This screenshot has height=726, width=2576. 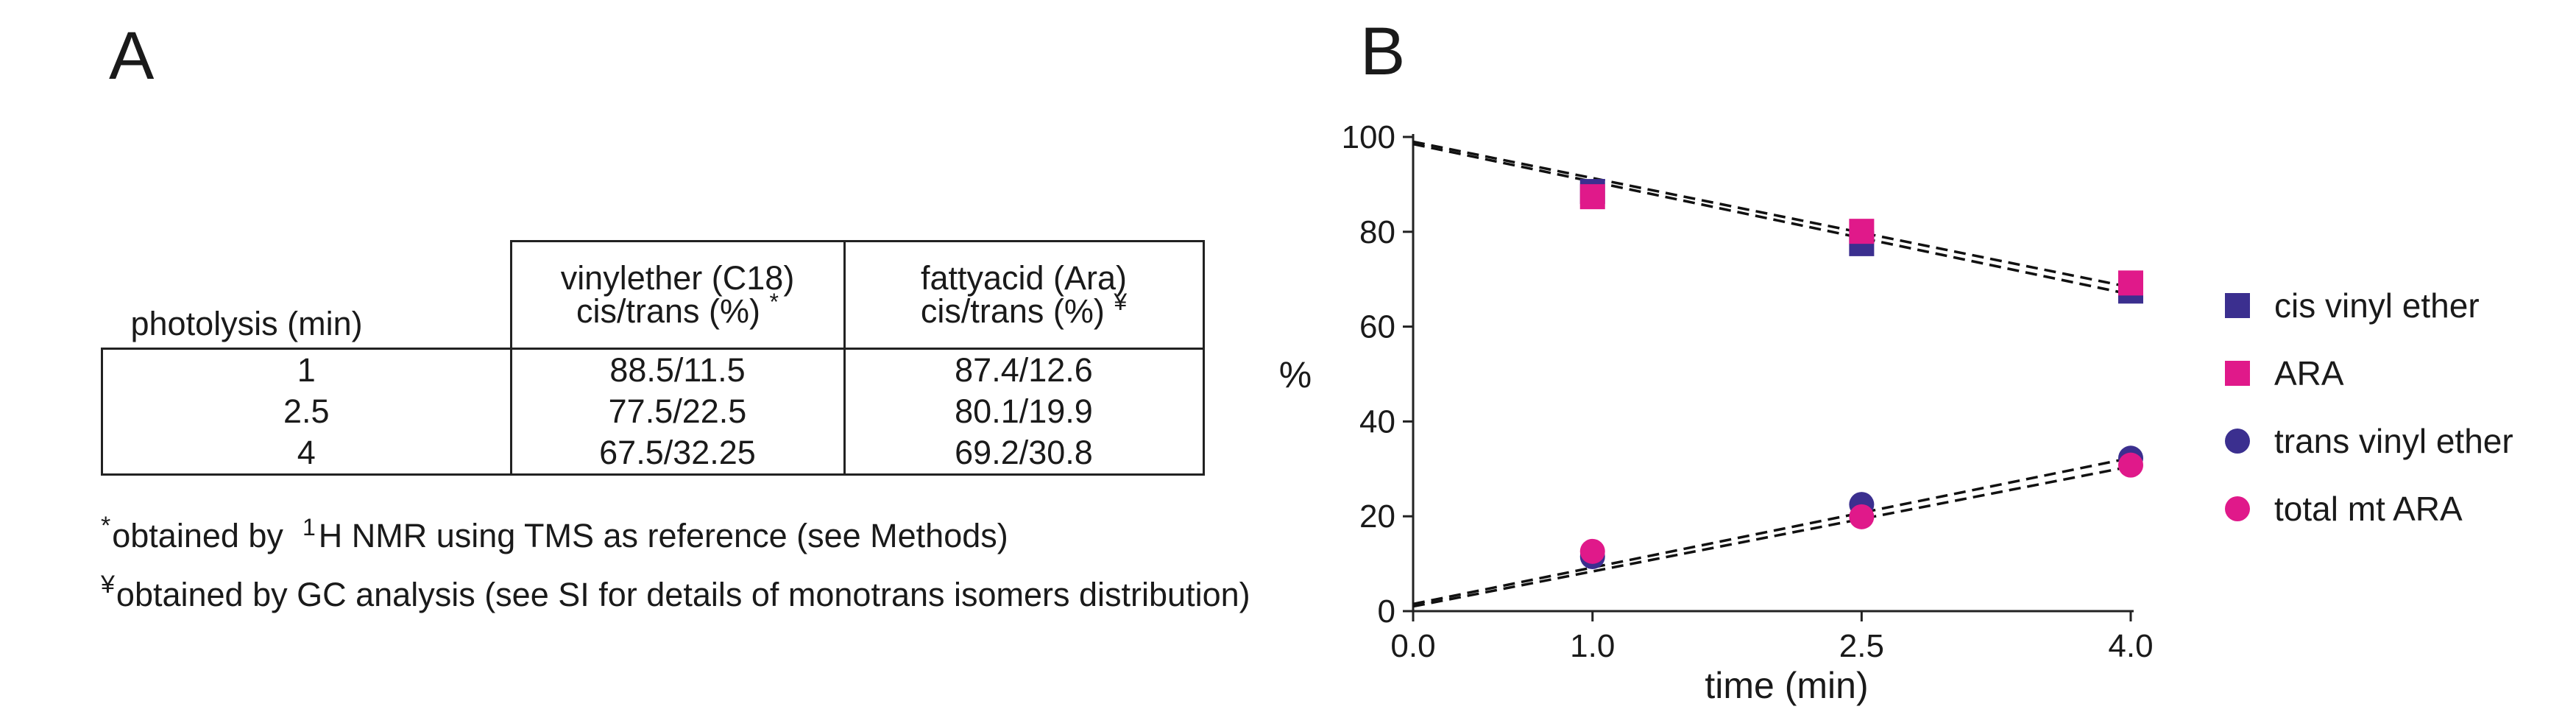 What do you see at coordinates (2309, 373) in the screenshot?
I see `legend-label: ARA` at bounding box center [2309, 373].